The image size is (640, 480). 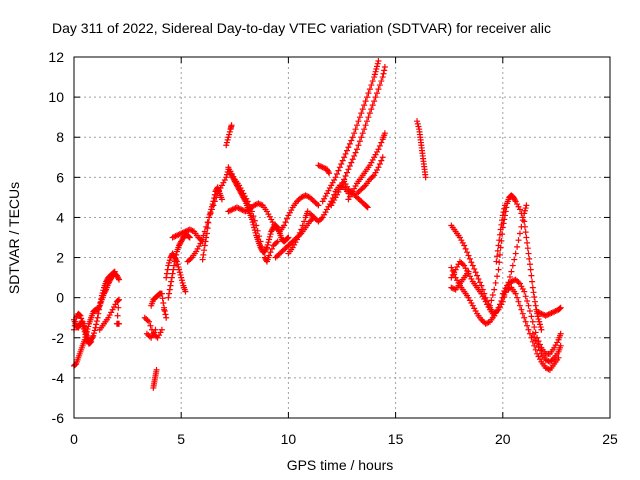 What do you see at coordinates (56, 97) in the screenshot?
I see `y-tick-label: 10` at bounding box center [56, 97].